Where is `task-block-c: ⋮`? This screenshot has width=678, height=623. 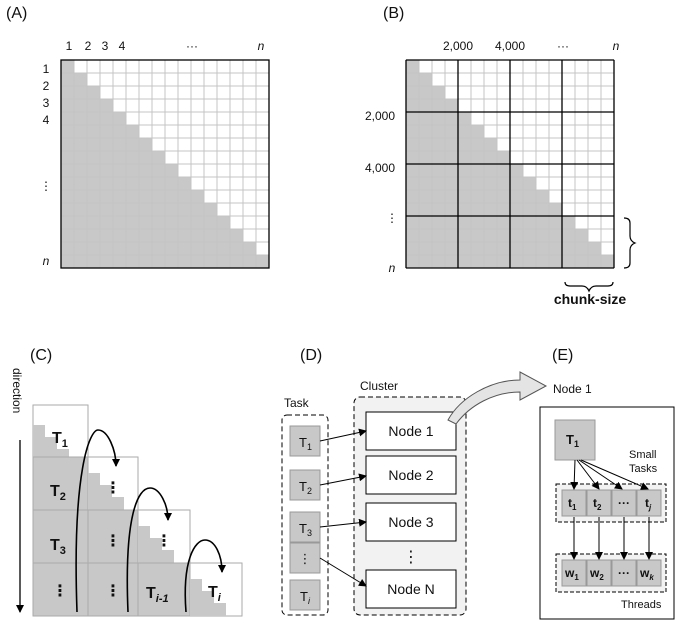 task-block-c: ⋮ is located at coordinates (60, 589).